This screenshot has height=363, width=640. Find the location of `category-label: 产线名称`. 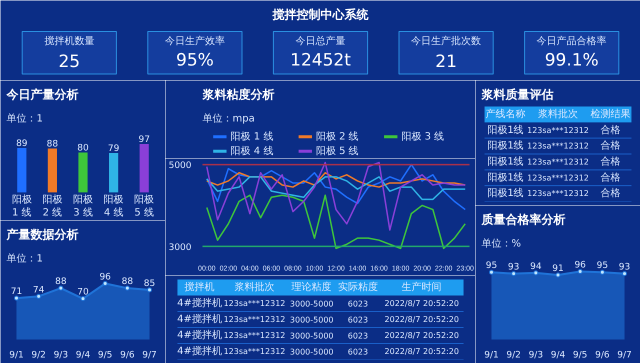

category-label: 产线名称 is located at coordinates (506, 114).